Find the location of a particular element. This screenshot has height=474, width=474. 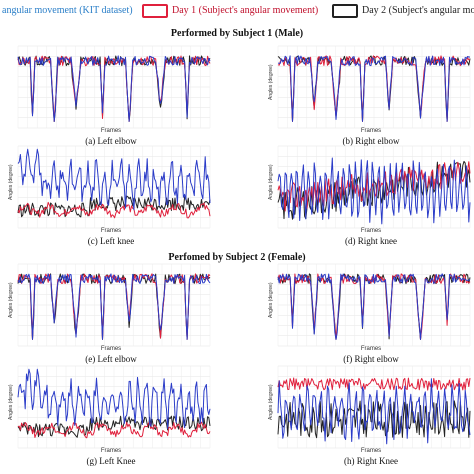

chart-panel-g: Frames Angles (degree) (g) Left Knee is located at coordinates (110, 416).